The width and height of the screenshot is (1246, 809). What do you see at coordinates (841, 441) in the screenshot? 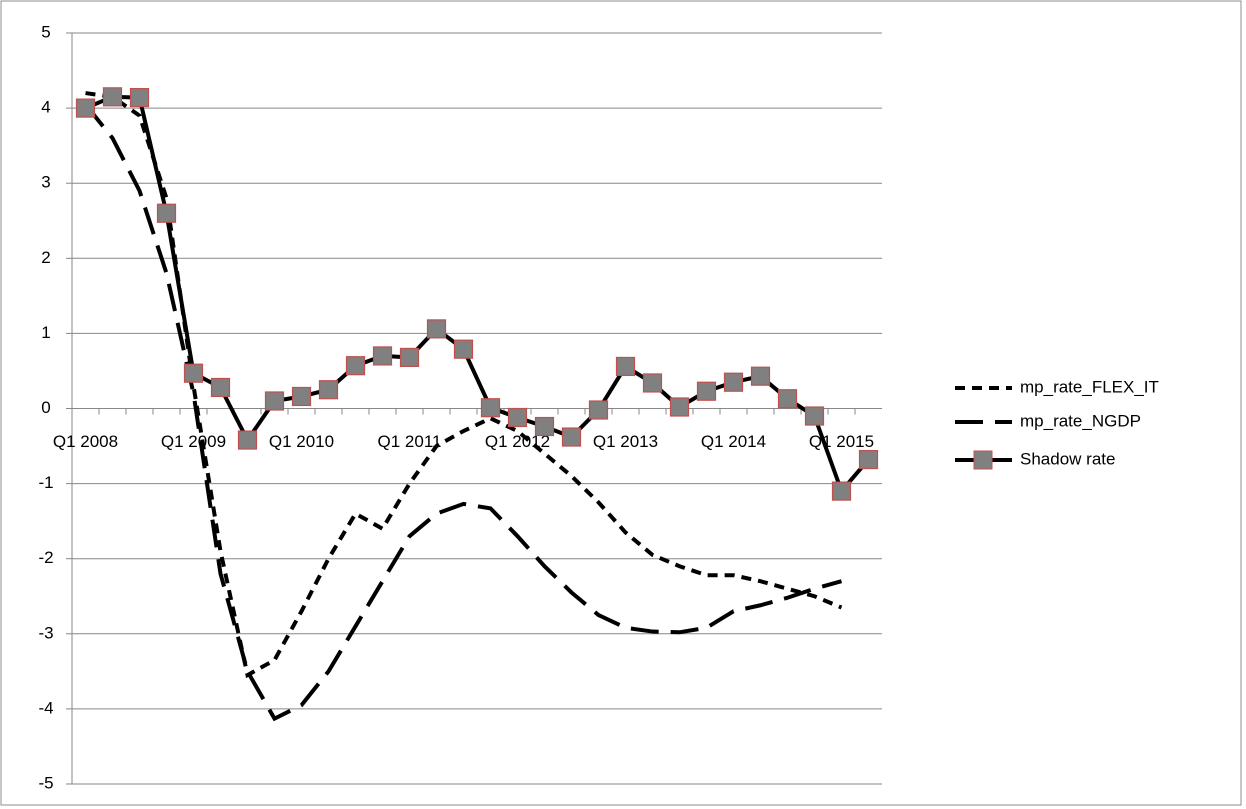
I see `x-tick-label: Q1 2015` at bounding box center [841, 441].